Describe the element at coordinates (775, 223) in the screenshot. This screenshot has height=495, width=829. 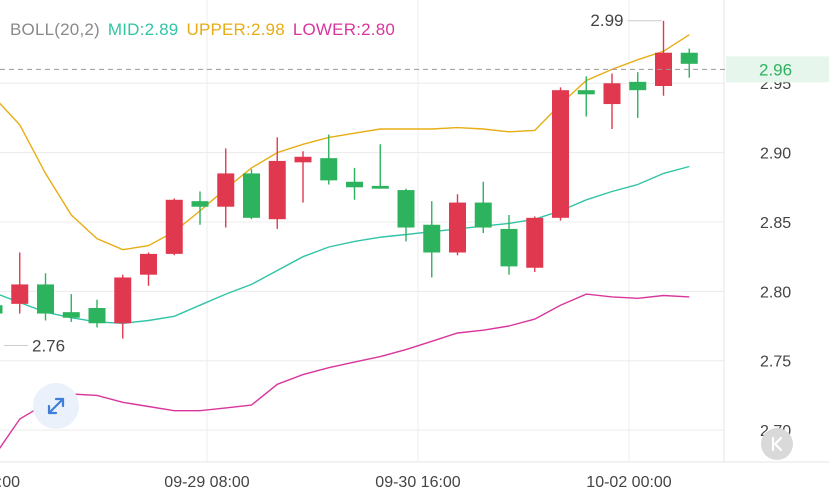
I see `y-tick-label: 2.85` at that location.